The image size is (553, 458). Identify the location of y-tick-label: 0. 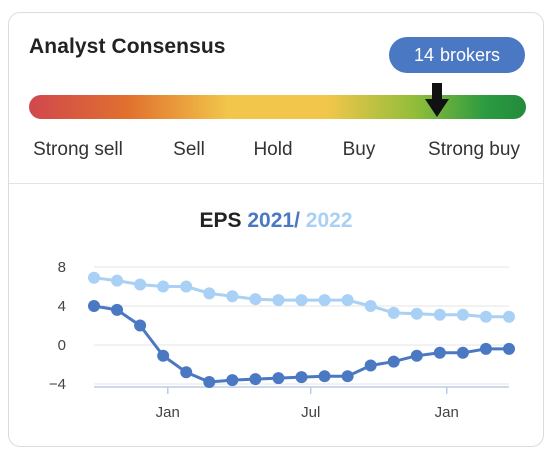
(62, 345).